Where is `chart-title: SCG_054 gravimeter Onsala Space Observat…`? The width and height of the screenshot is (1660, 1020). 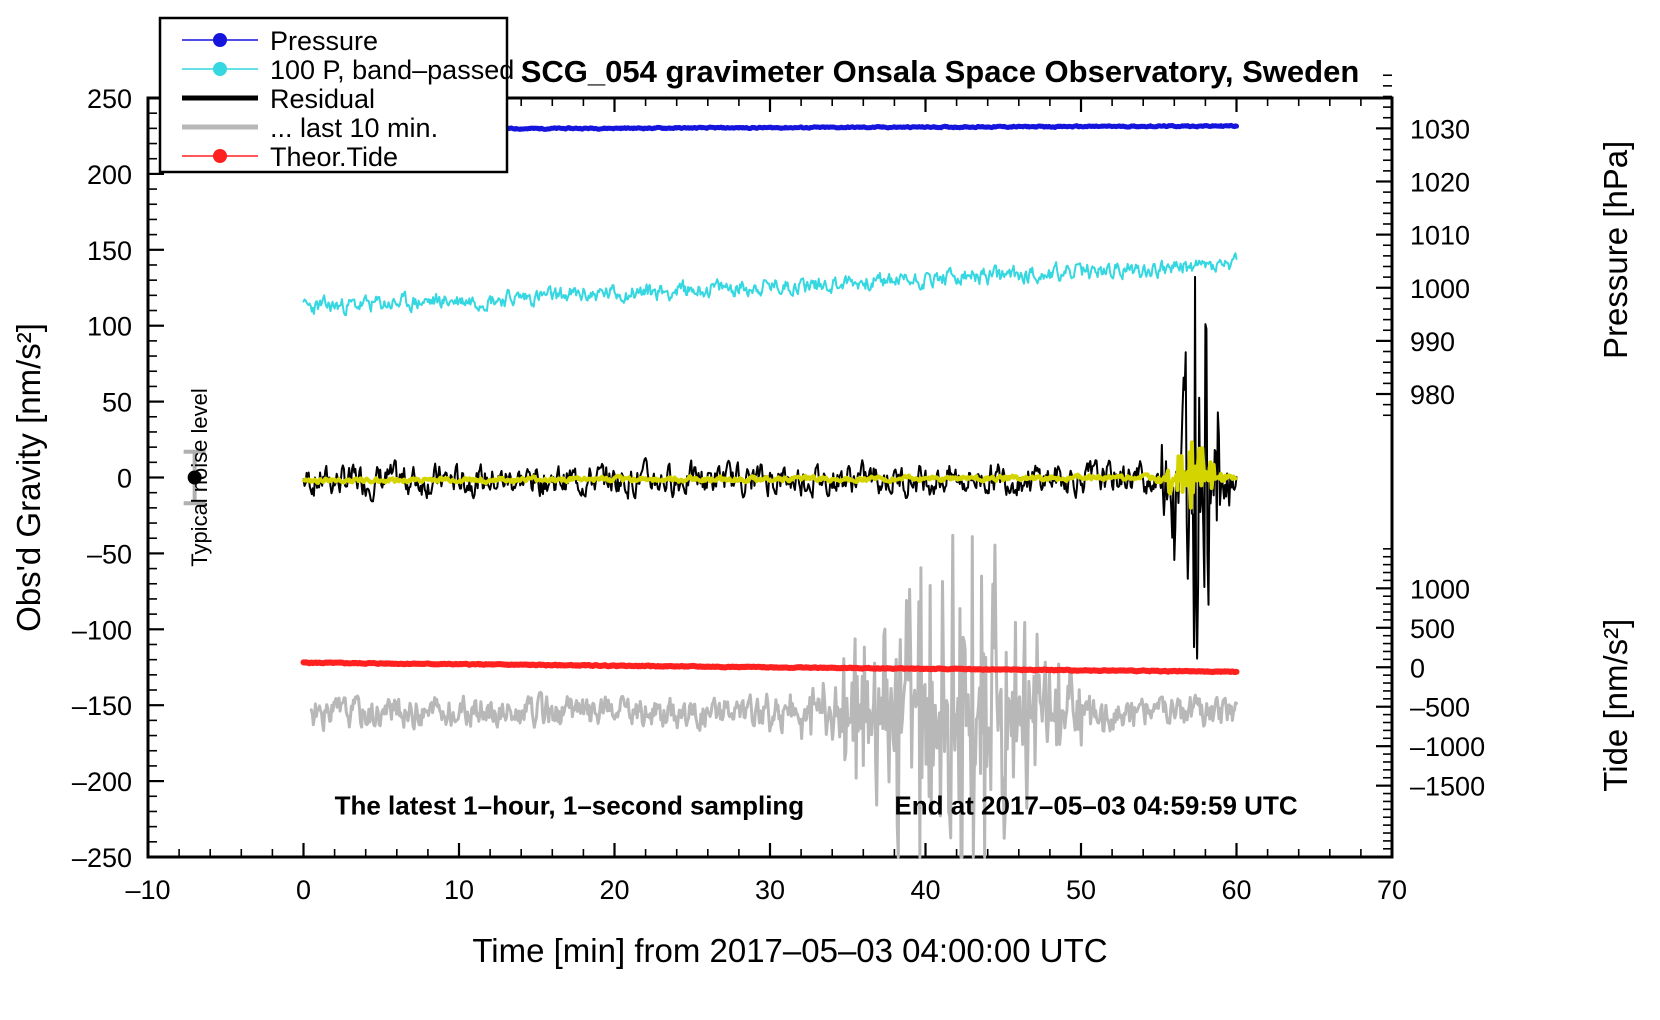
chart-title: SCG_054 gravimeter Onsala Space Observat… is located at coordinates (940, 71).